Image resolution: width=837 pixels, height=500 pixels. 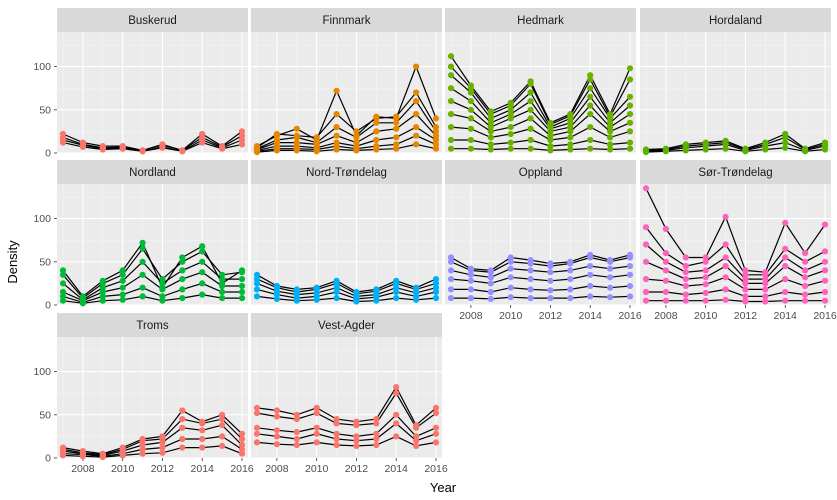 I want to click on facet-panel: Finnmark, so click(x=346, y=82).